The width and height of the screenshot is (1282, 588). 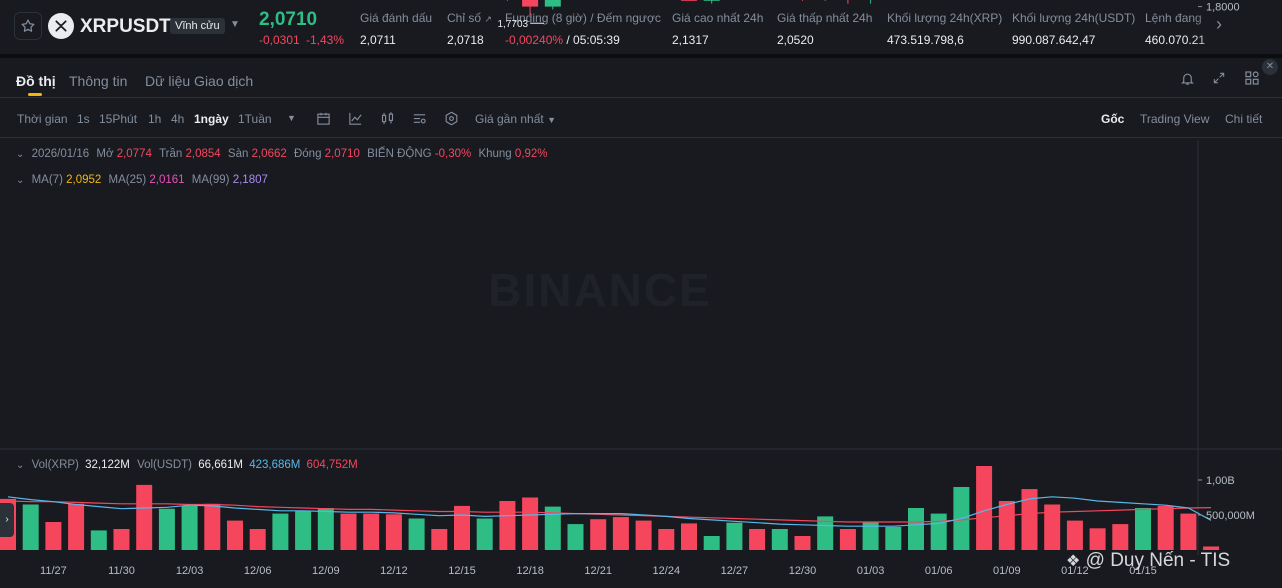 What do you see at coordinates (332, 465) in the screenshot?
I see `vol-ma2-value: 604,752M` at bounding box center [332, 465].